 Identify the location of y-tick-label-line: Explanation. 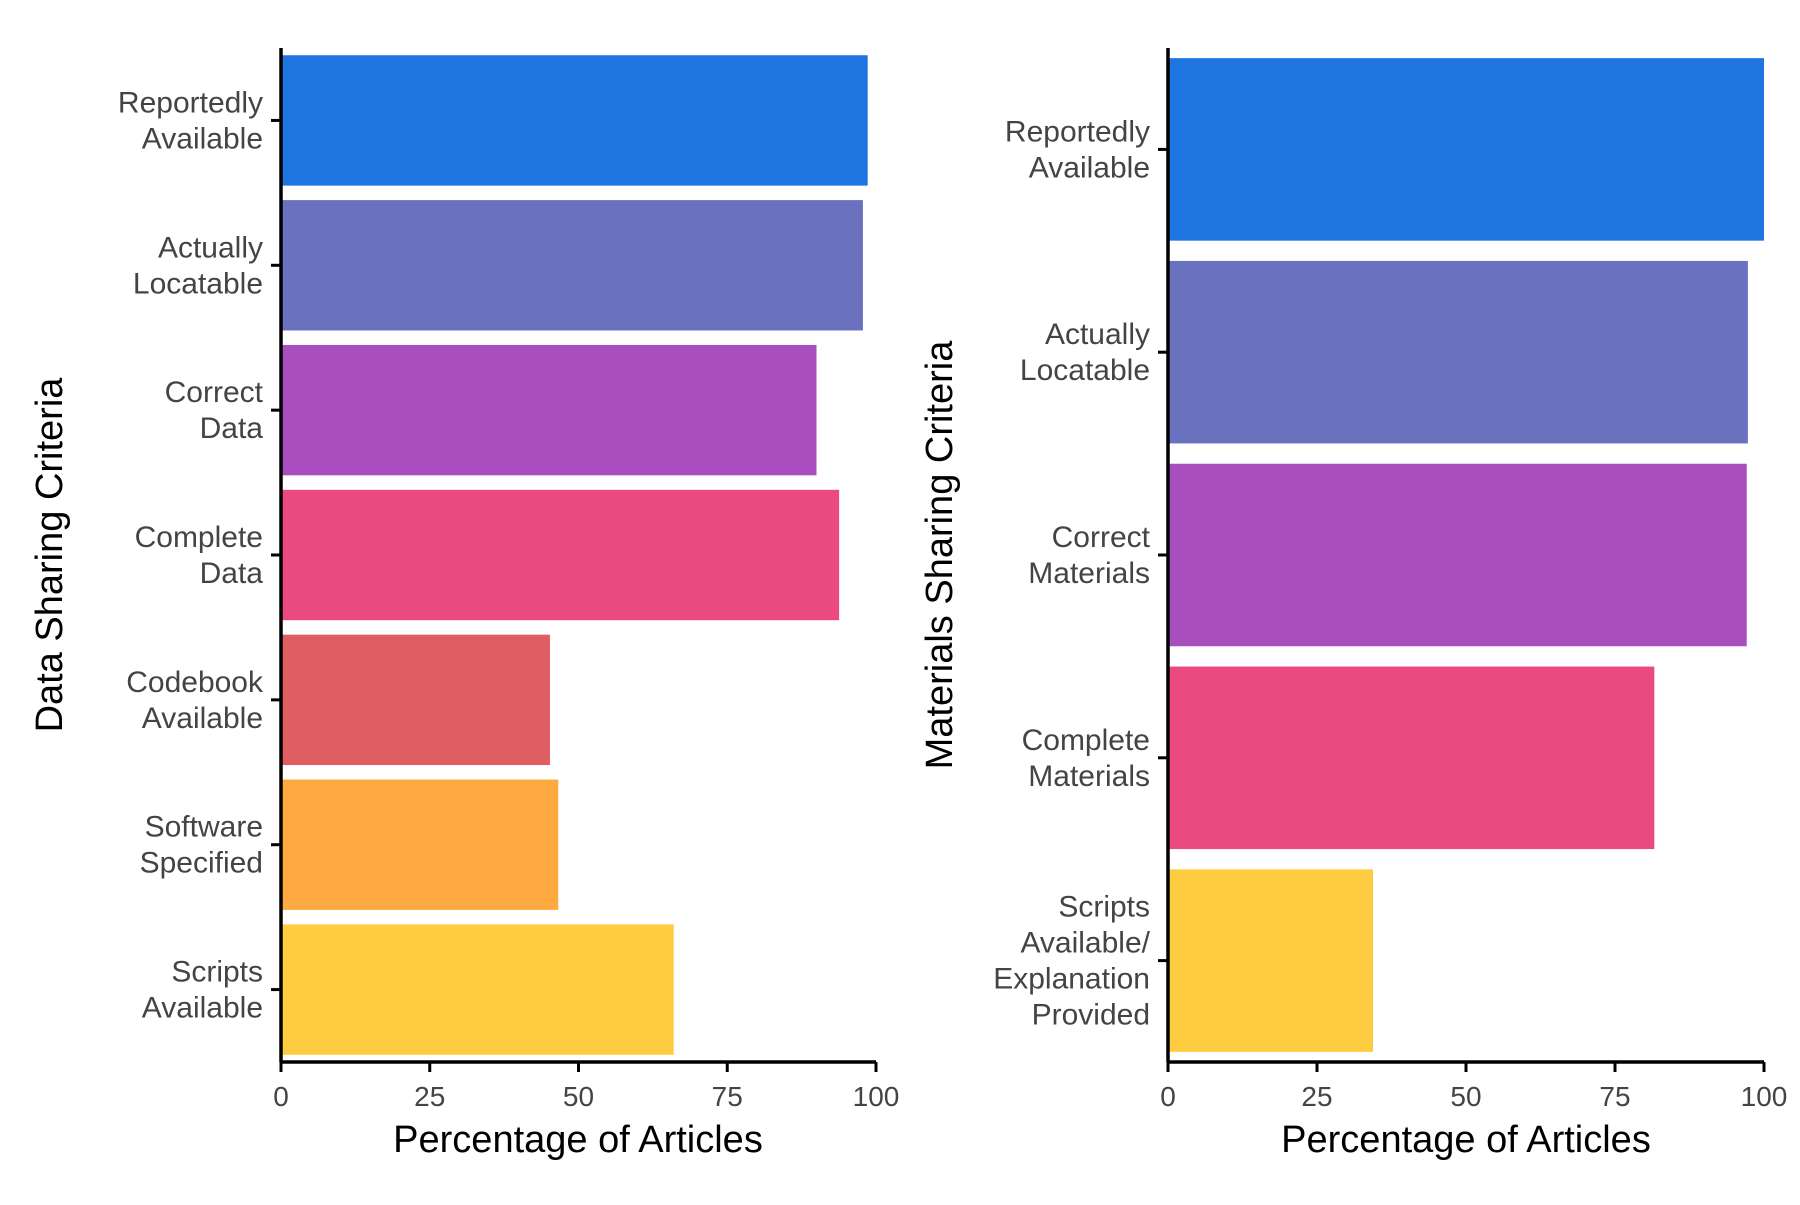
(1071, 979).